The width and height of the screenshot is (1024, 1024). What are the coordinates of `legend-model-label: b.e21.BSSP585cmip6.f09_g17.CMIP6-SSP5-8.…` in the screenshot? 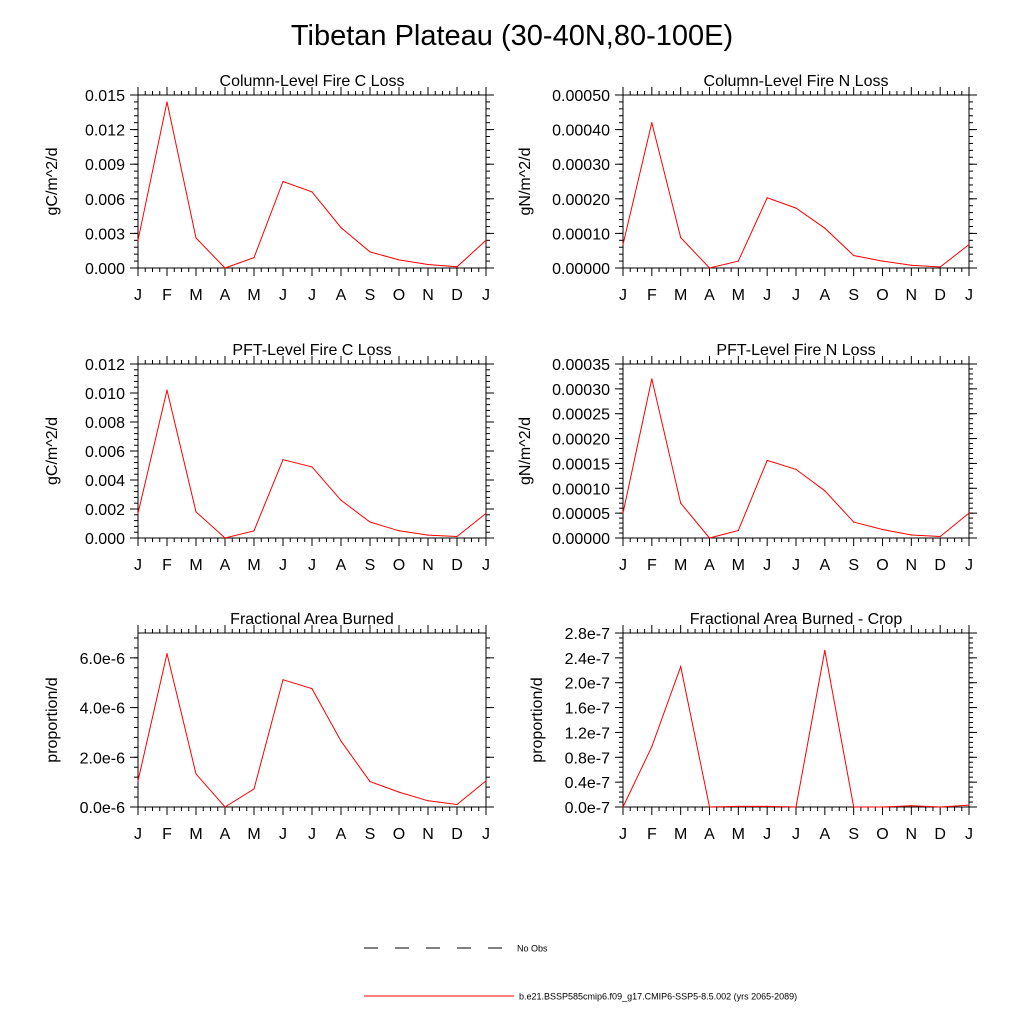 It's located at (658, 997).